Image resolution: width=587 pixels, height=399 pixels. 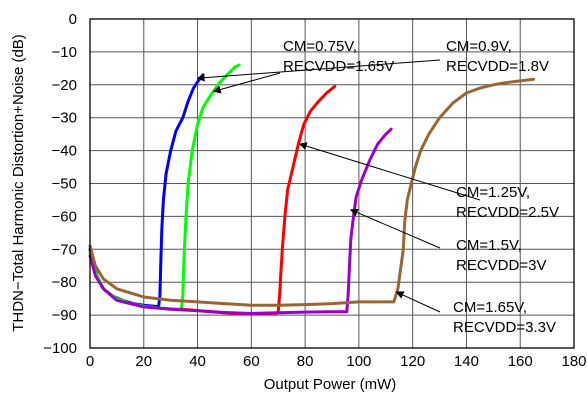 What do you see at coordinates (64, 216) in the screenshot?
I see `y-tick-label: −60` at bounding box center [64, 216].